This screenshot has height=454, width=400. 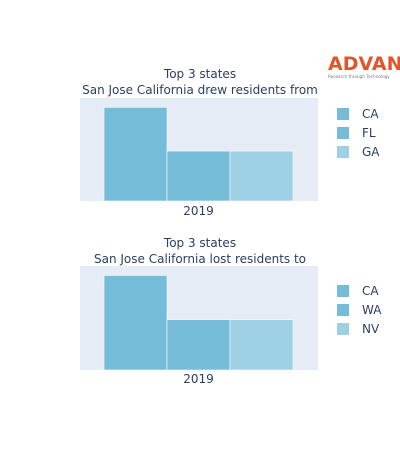 What do you see at coordinates (371, 329) in the screenshot?
I see `legend-label-nv: NV` at bounding box center [371, 329].